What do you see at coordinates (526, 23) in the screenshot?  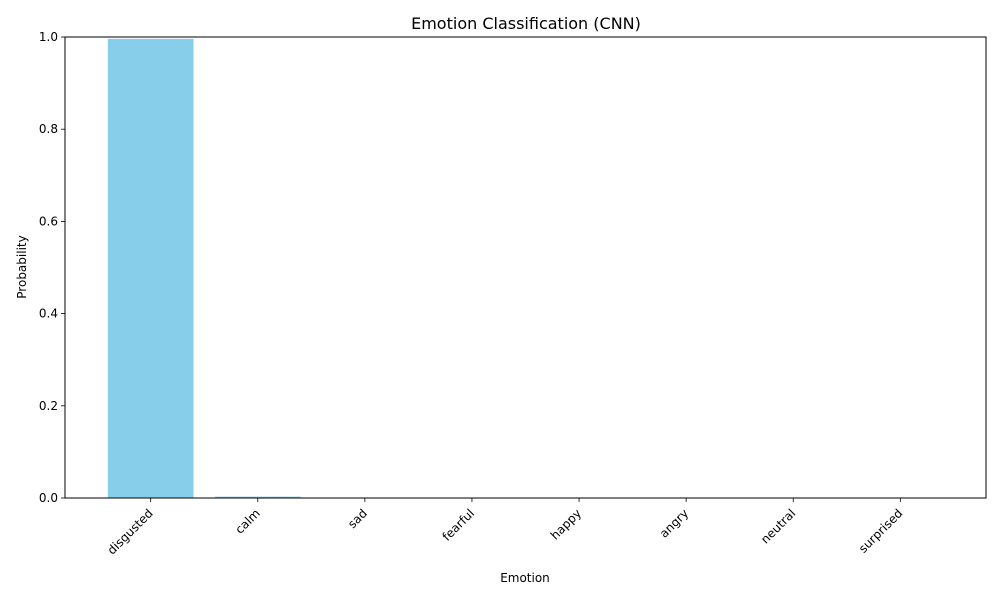 I see `chart-title: Emotion Classification (CNN)` at bounding box center [526, 23].